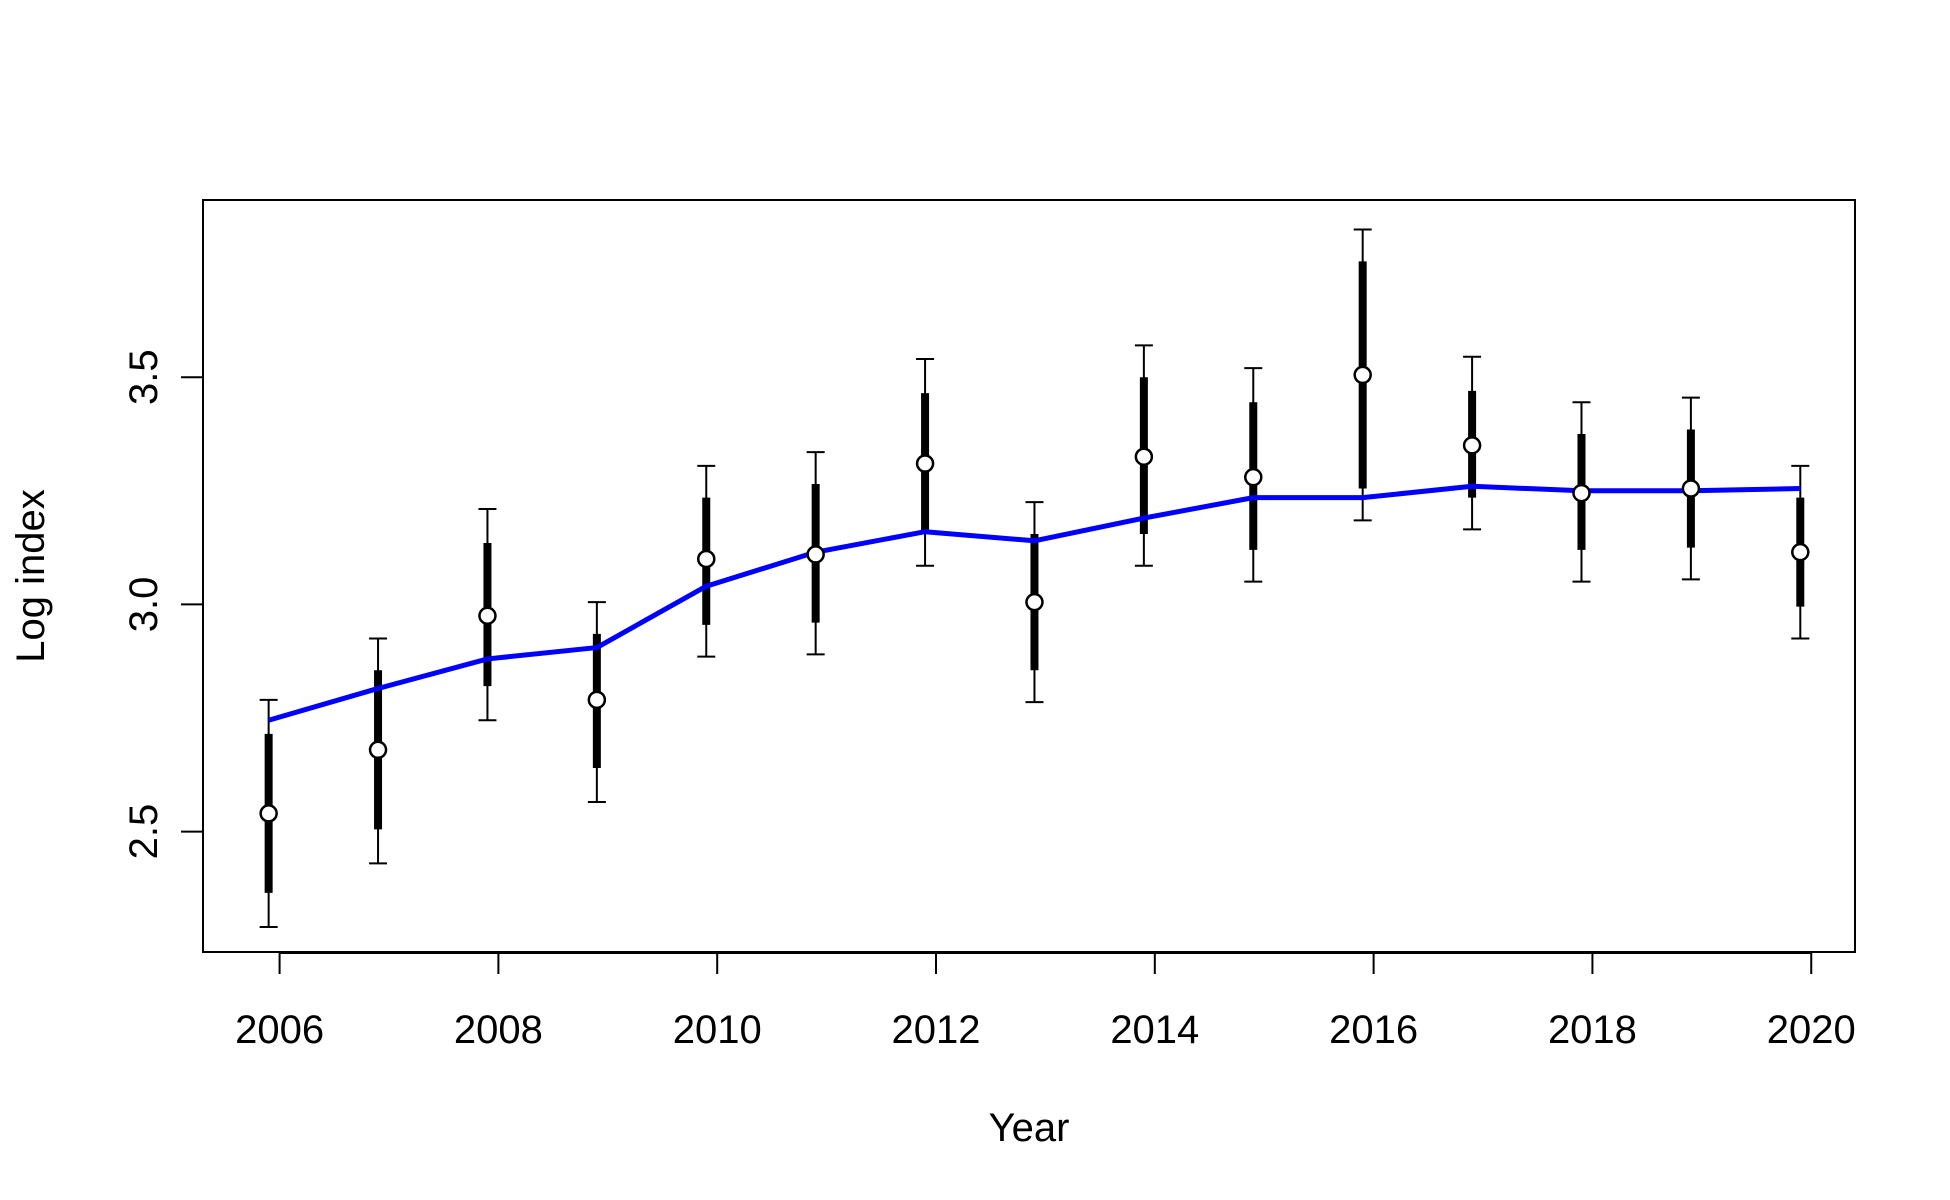 Image resolution: width=1950 pixels, height=1200 pixels. I want to click on y-axis-title: Log index, so click(31, 575).